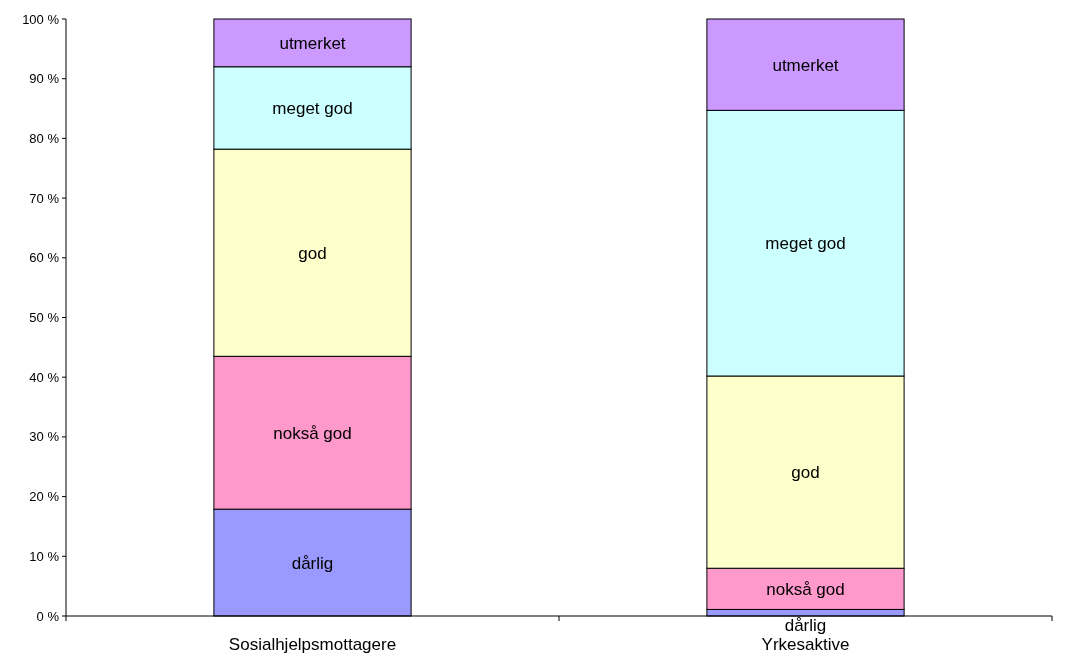  What do you see at coordinates (44, 138) in the screenshot?
I see `y-tick-label: 80 %` at bounding box center [44, 138].